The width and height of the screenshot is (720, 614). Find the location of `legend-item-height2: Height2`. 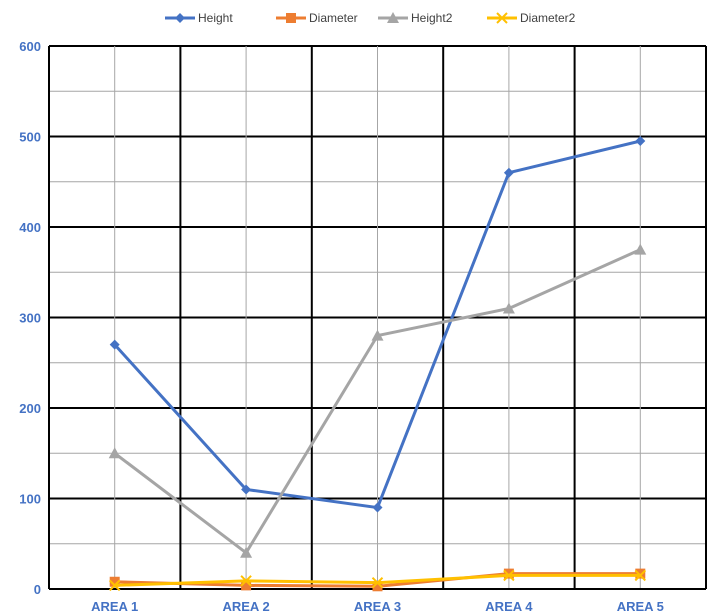

legend-item-height2: Height2 is located at coordinates (415, 18).